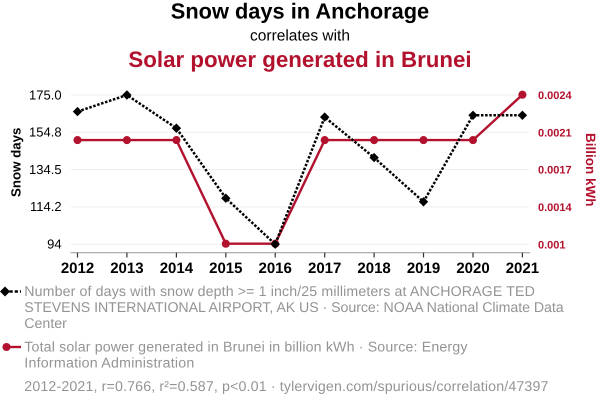 The width and height of the screenshot is (600, 408). Describe the element at coordinates (522, 268) in the screenshot. I see `svg-text: 2021` at that location.